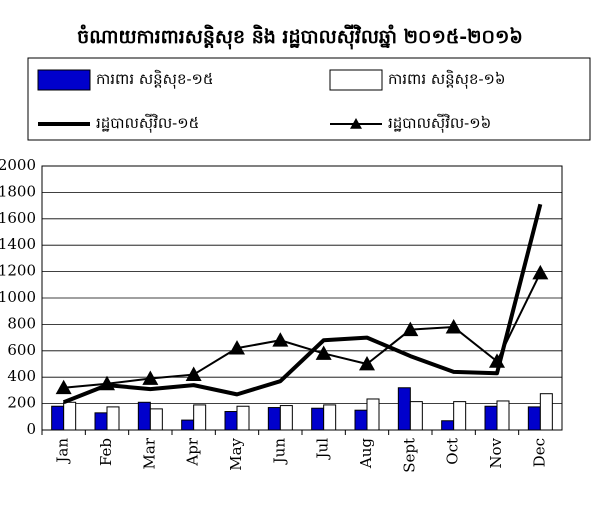 The width and height of the screenshot is (592, 512). I want to click on y-tick-label: 600, so click(21, 350).